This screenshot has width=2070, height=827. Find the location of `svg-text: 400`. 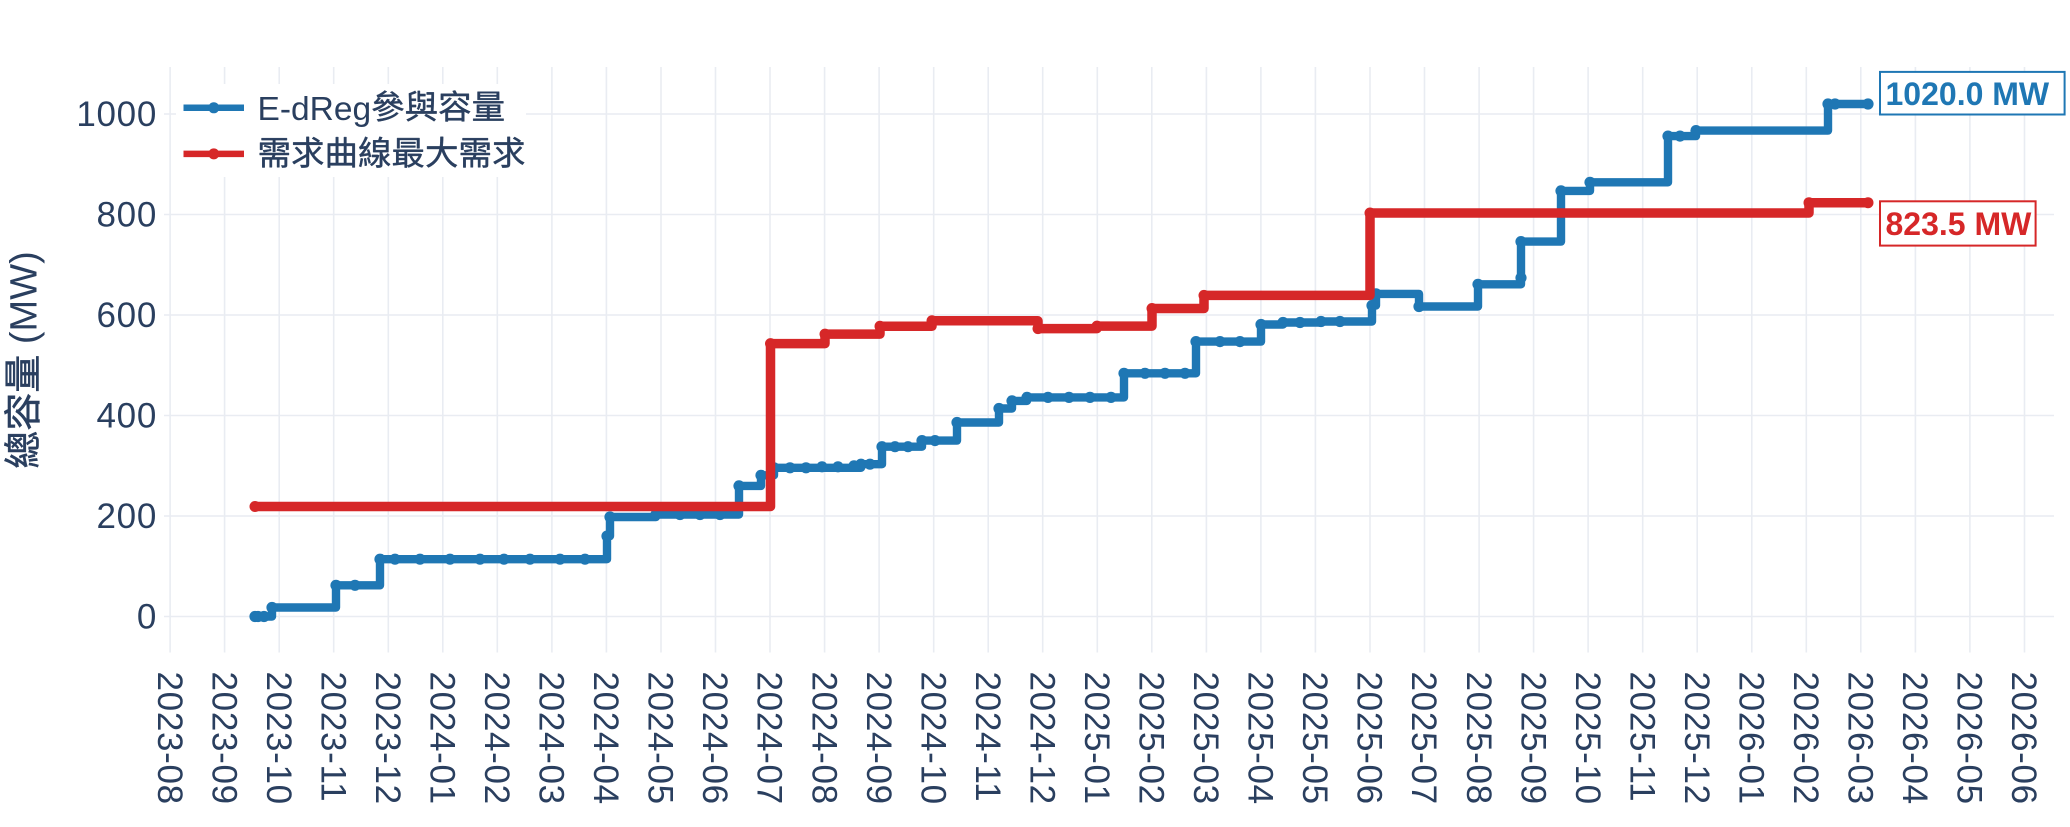

svg-text: 400 is located at coordinates (127, 416).